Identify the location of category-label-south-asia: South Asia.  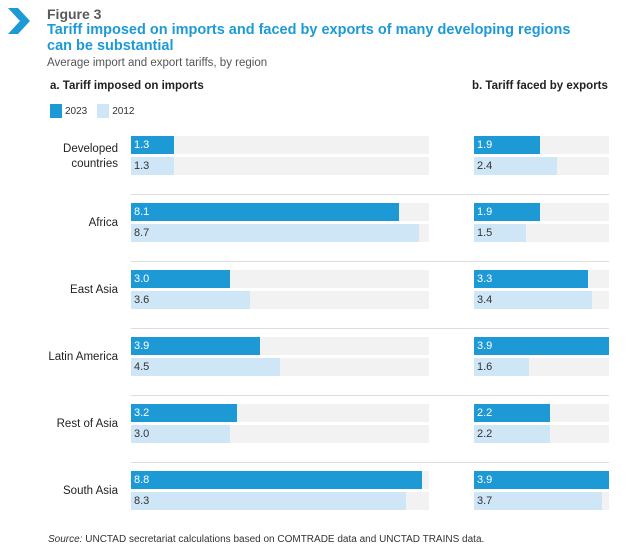
(90, 491).